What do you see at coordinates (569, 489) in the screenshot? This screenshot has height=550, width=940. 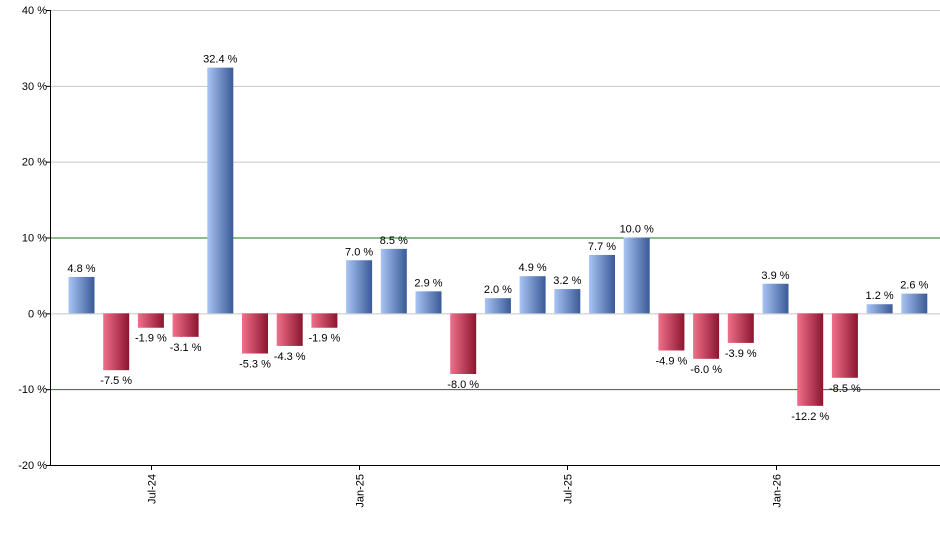 I see `x-tick-label: Jul-25` at bounding box center [569, 489].